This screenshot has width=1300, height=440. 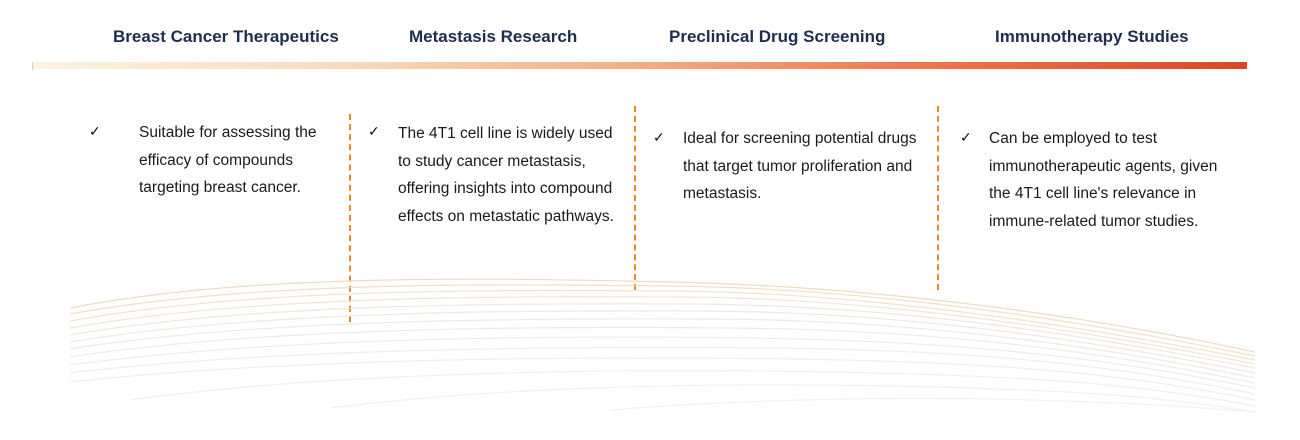 What do you see at coordinates (1092, 36) in the screenshot?
I see `column-title-immunotherapy: Immunotherapy Studies` at bounding box center [1092, 36].